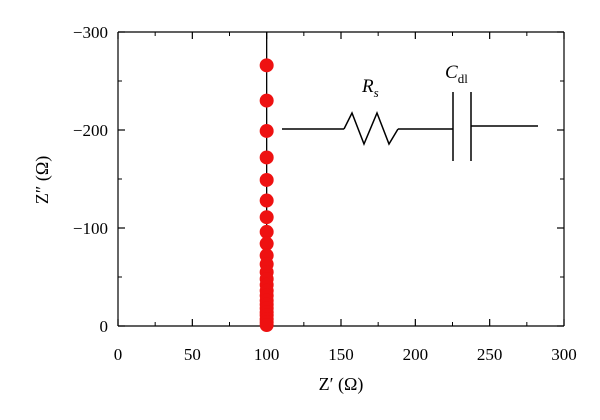  What do you see at coordinates (90, 32) in the screenshot?
I see `y-tick-label: −300` at bounding box center [90, 32].